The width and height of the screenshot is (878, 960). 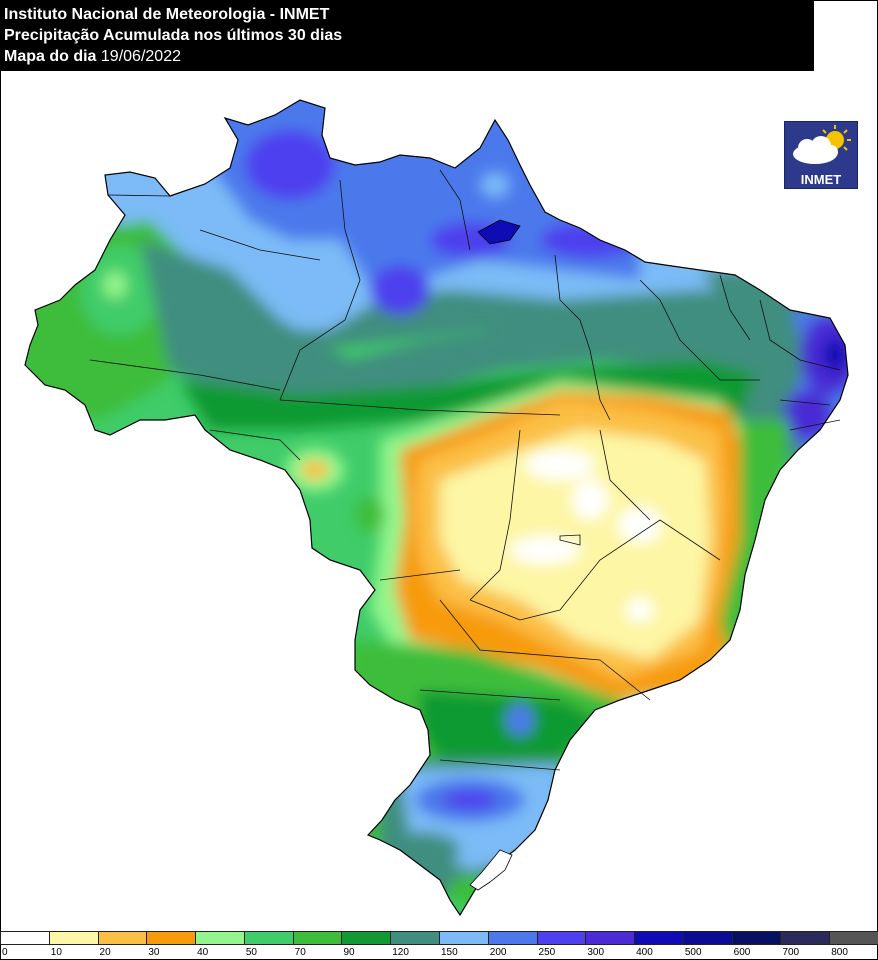 What do you see at coordinates (56, 952) in the screenshot?
I see `legend-label: 10` at bounding box center [56, 952].